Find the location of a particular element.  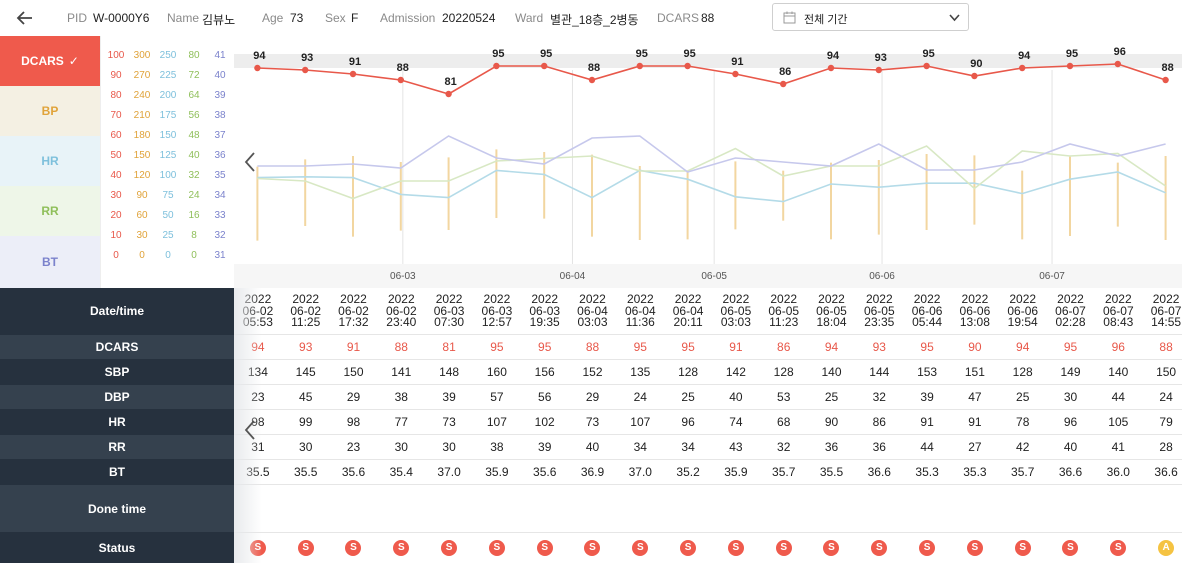

hr-cell: 98 is located at coordinates (353, 422).